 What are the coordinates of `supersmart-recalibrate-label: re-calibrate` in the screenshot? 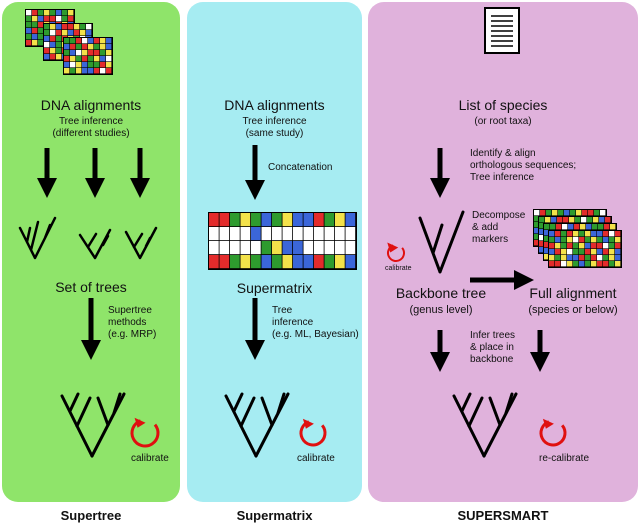 It's located at (564, 458).